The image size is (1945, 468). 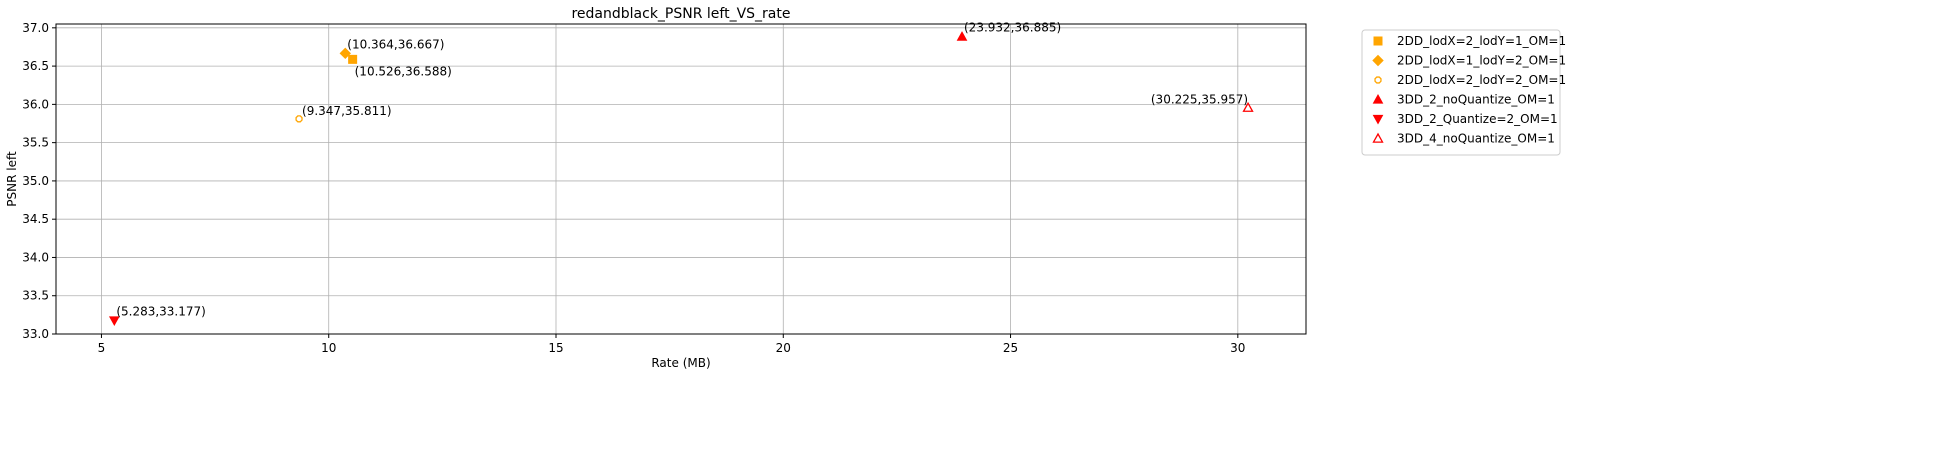 What do you see at coordinates (35, 219) in the screenshot?
I see `y-tick-label: 34.5` at bounding box center [35, 219].